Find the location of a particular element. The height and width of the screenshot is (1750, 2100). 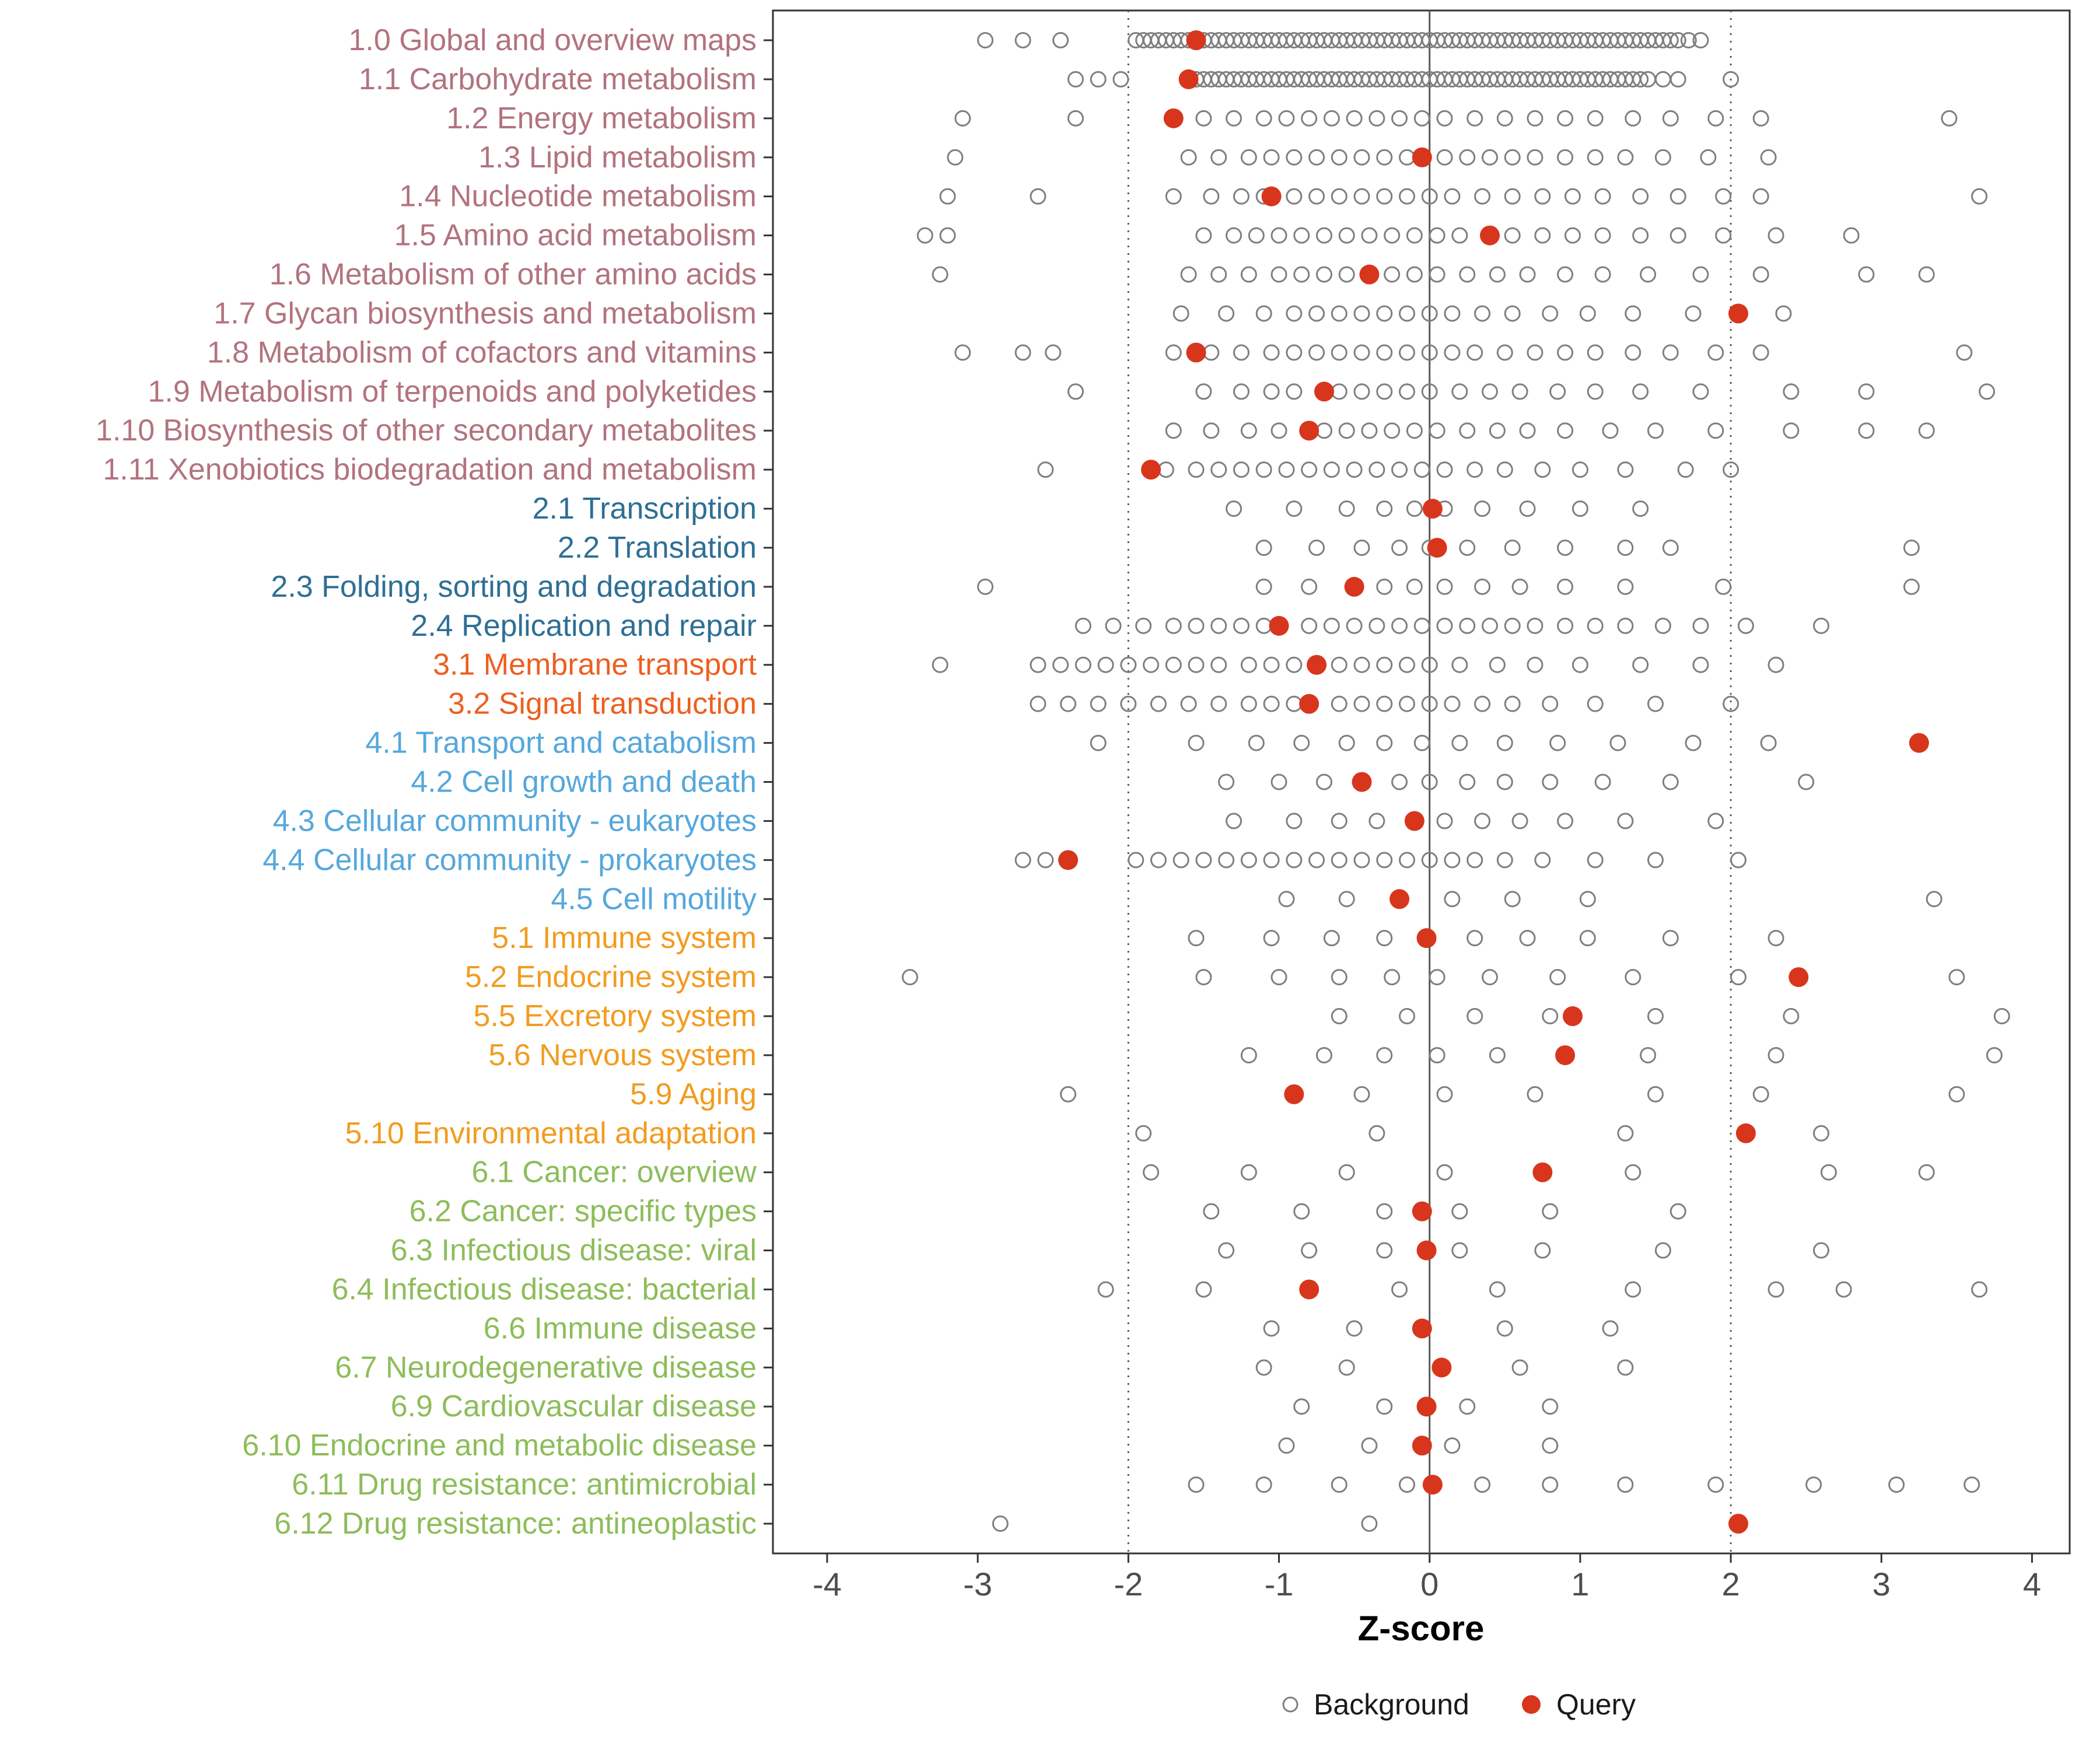

y-axis-label: 2.4 Replication and repair is located at coordinates (584, 626).